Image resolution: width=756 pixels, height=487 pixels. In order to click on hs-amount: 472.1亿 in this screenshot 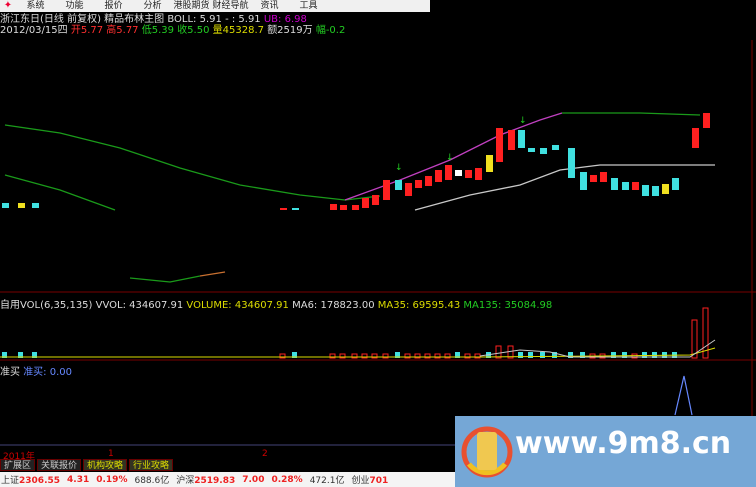, I will do `click(327, 481)`.